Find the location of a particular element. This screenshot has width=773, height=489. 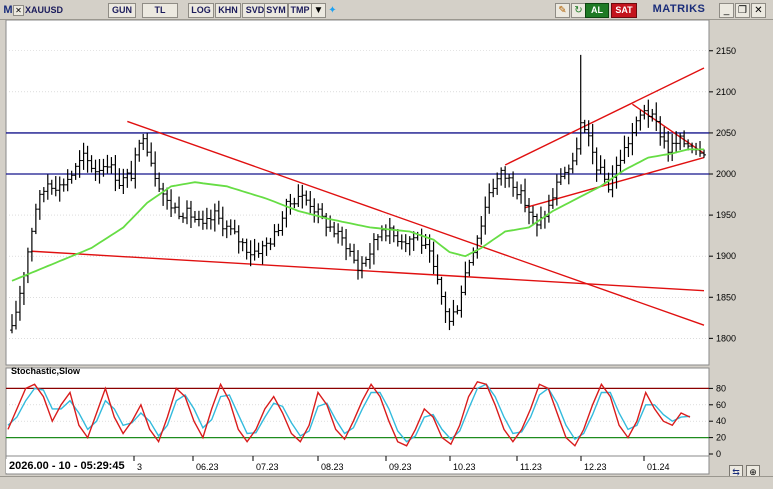

khn-button: KHN is located at coordinates (228, 10).